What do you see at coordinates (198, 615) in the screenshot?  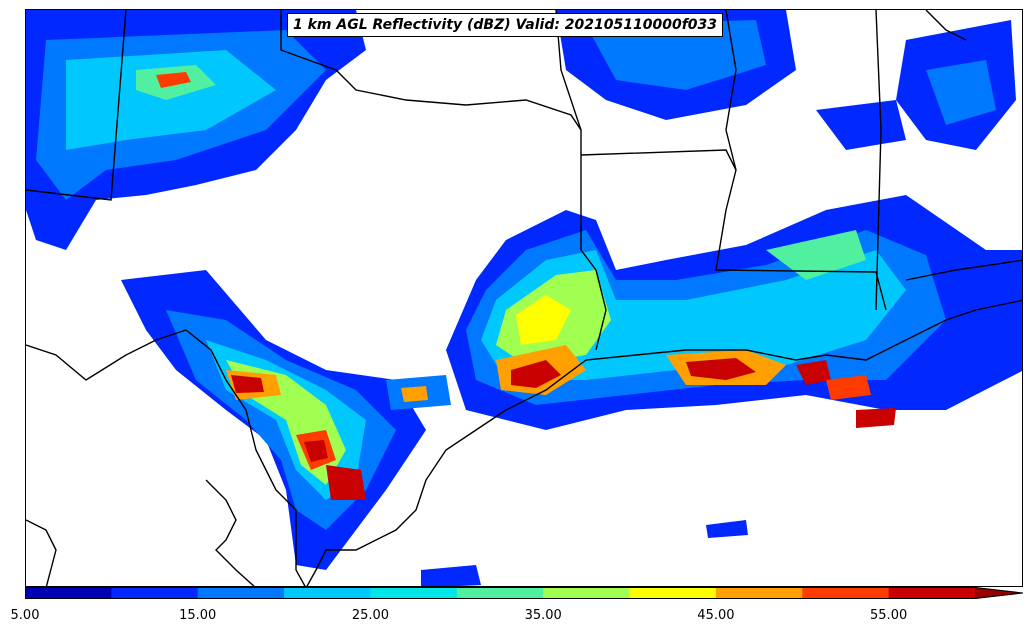 I see `colorbar-tick-label: 15.00` at bounding box center [198, 615].